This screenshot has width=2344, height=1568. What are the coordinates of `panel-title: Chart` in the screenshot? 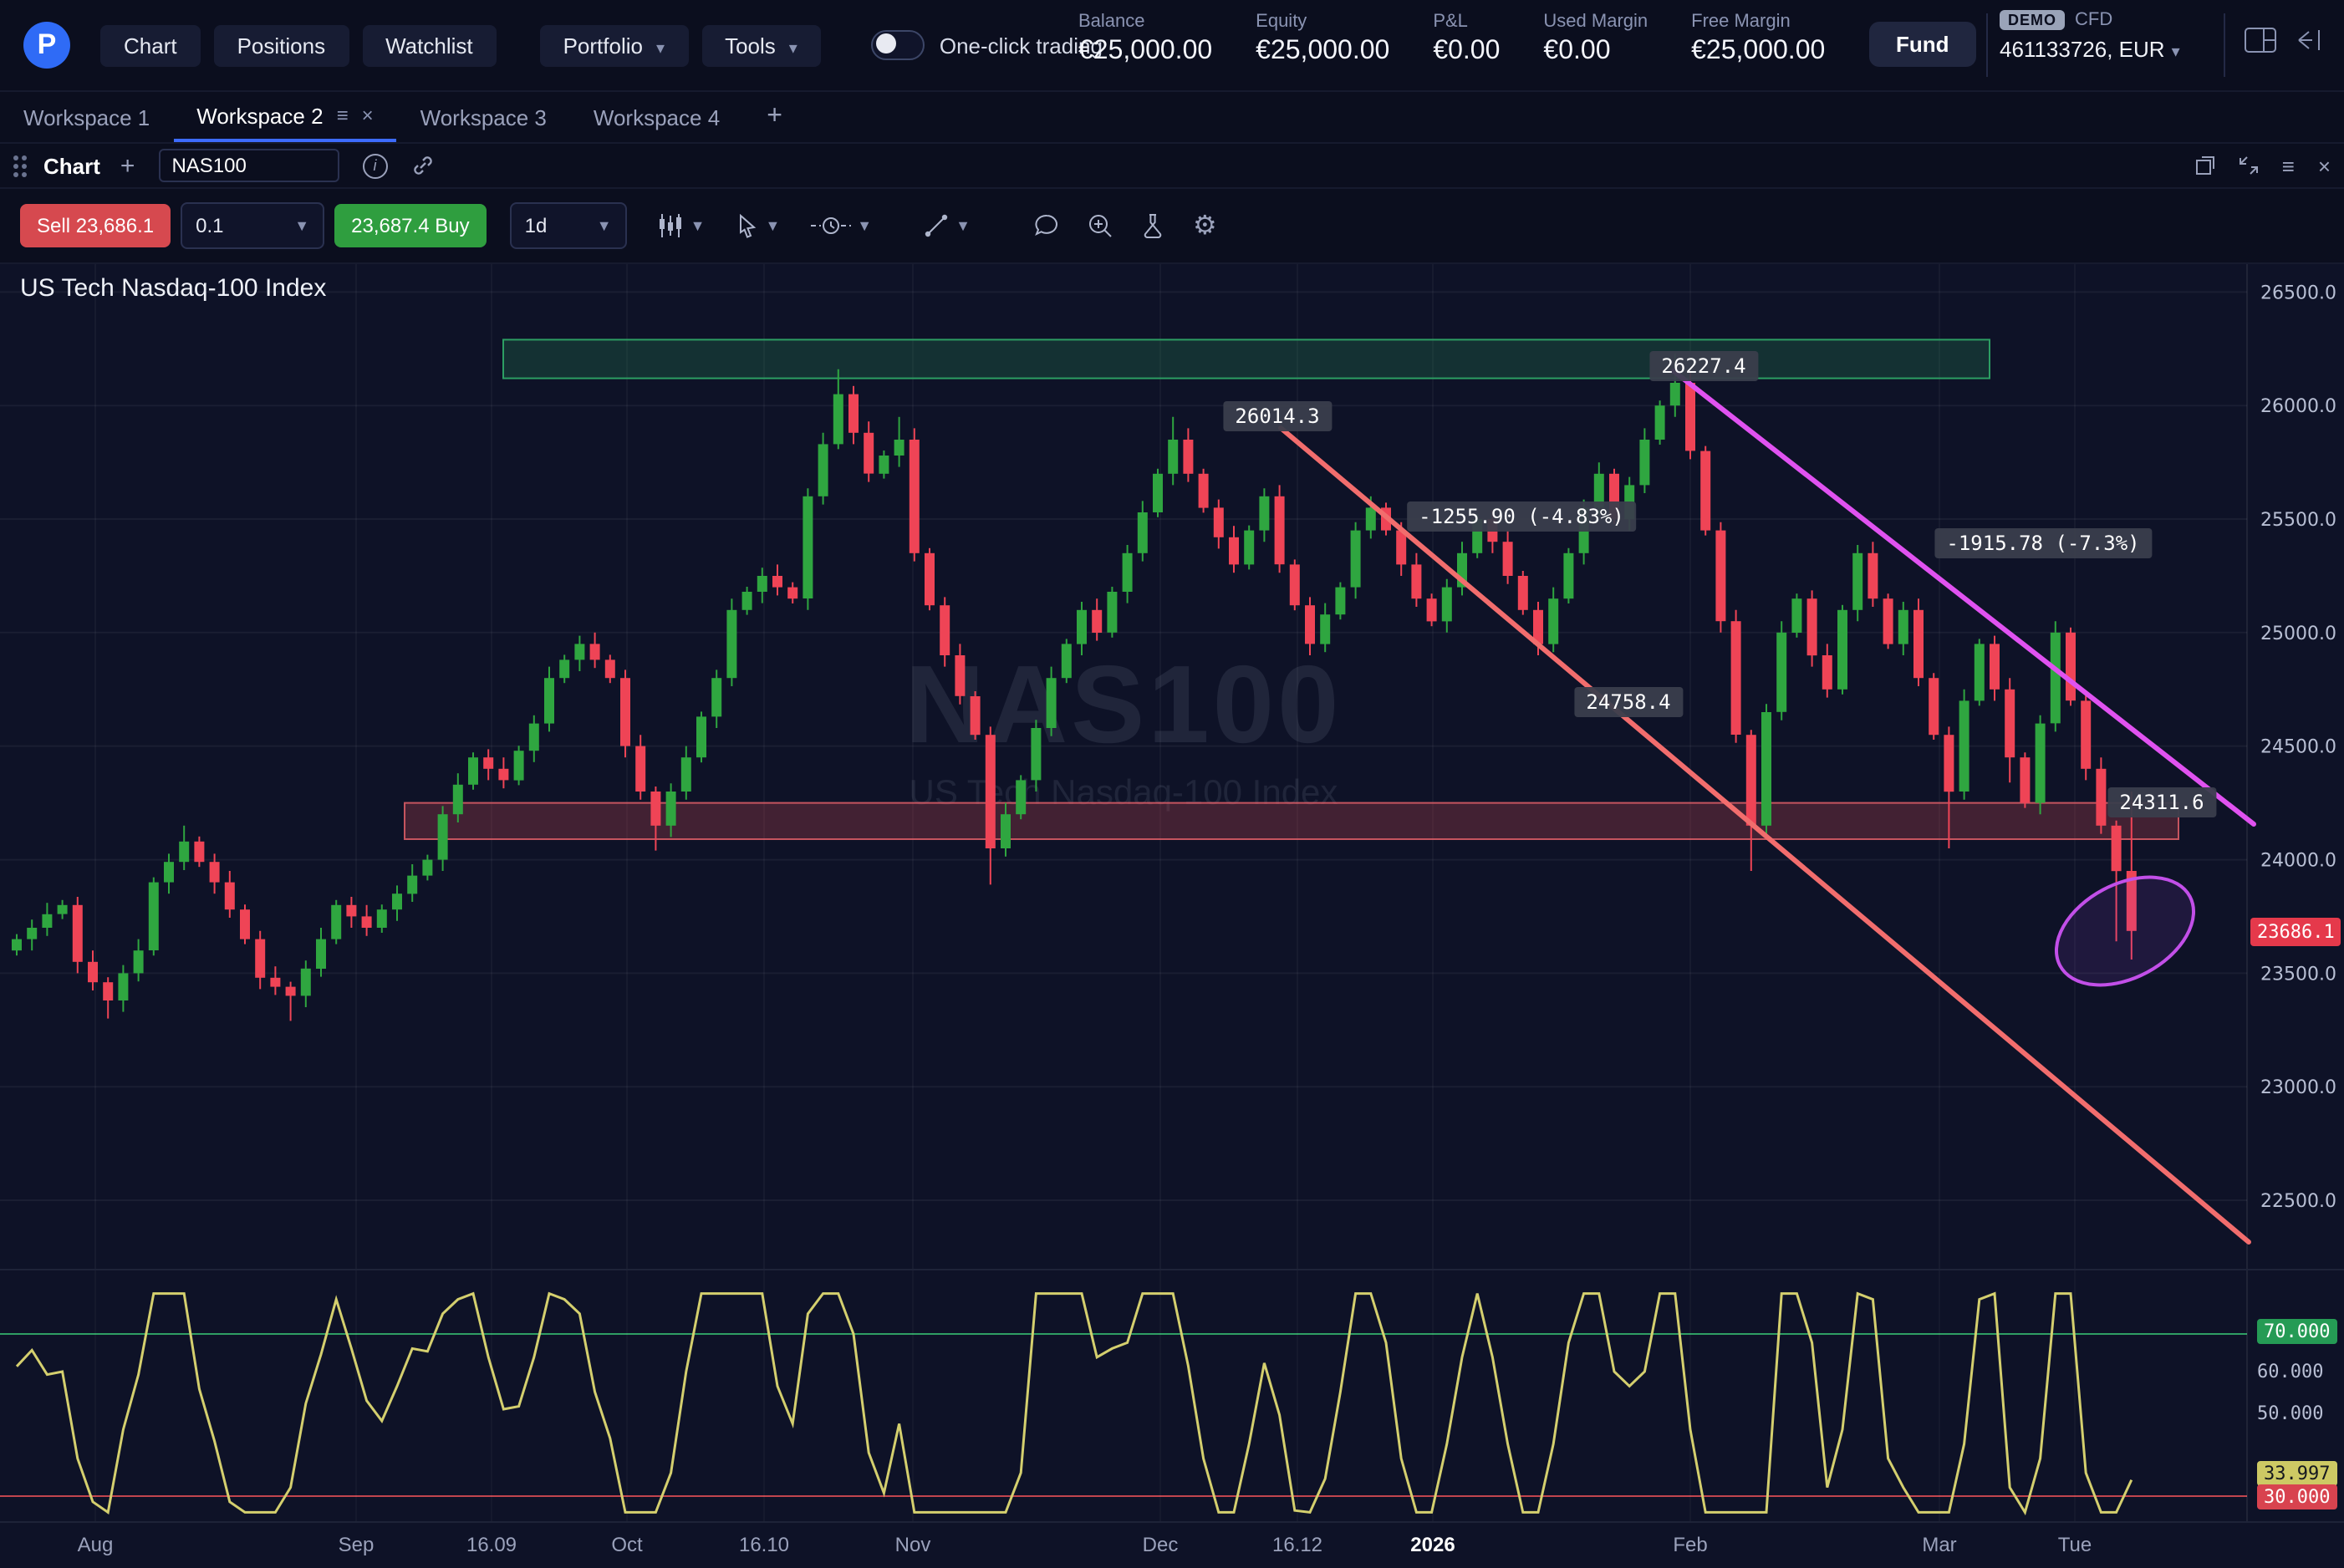 It's located at (71, 165).